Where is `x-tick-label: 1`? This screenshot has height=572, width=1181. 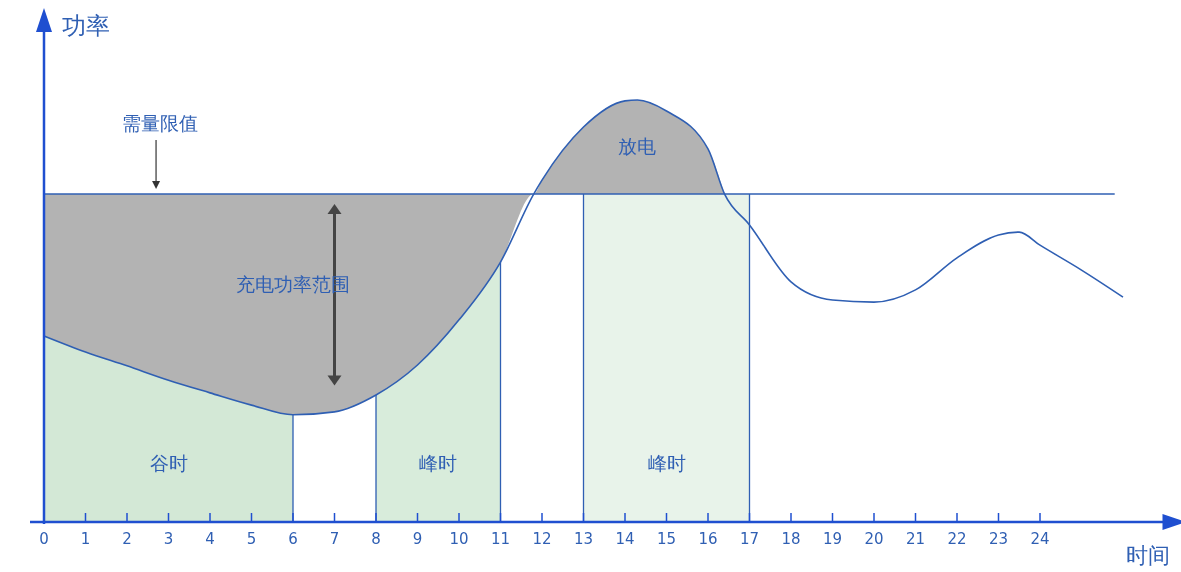
x-tick-label: 1 is located at coordinates (85, 539).